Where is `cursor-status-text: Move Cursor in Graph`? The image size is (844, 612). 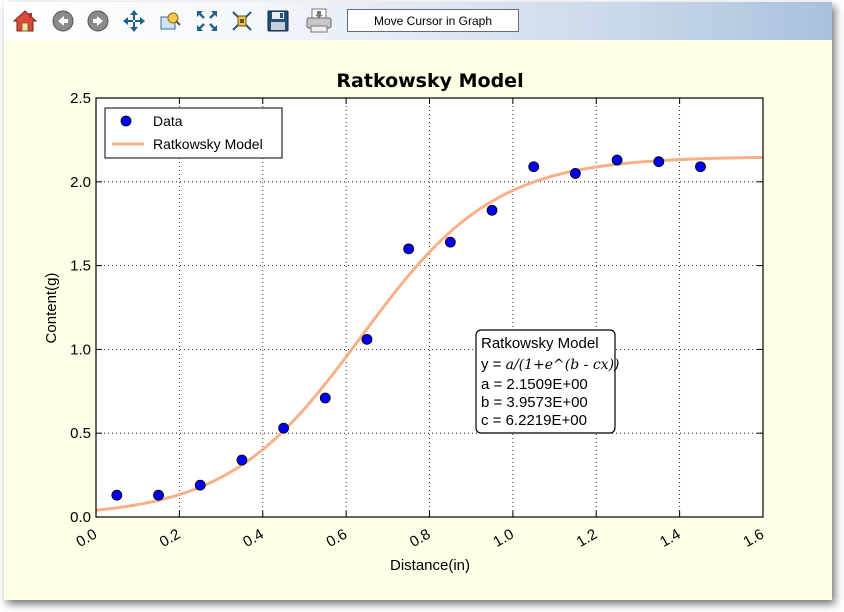
cursor-status-text: Move Cursor in Graph is located at coordinates (433, 20).